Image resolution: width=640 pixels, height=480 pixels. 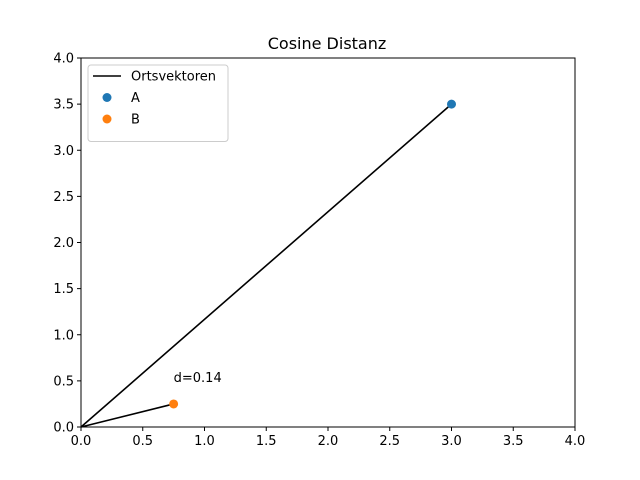 What do you see at coordinates (174, 404) in the screenshot?
I see `point-b` at bounding box center [174, 404].